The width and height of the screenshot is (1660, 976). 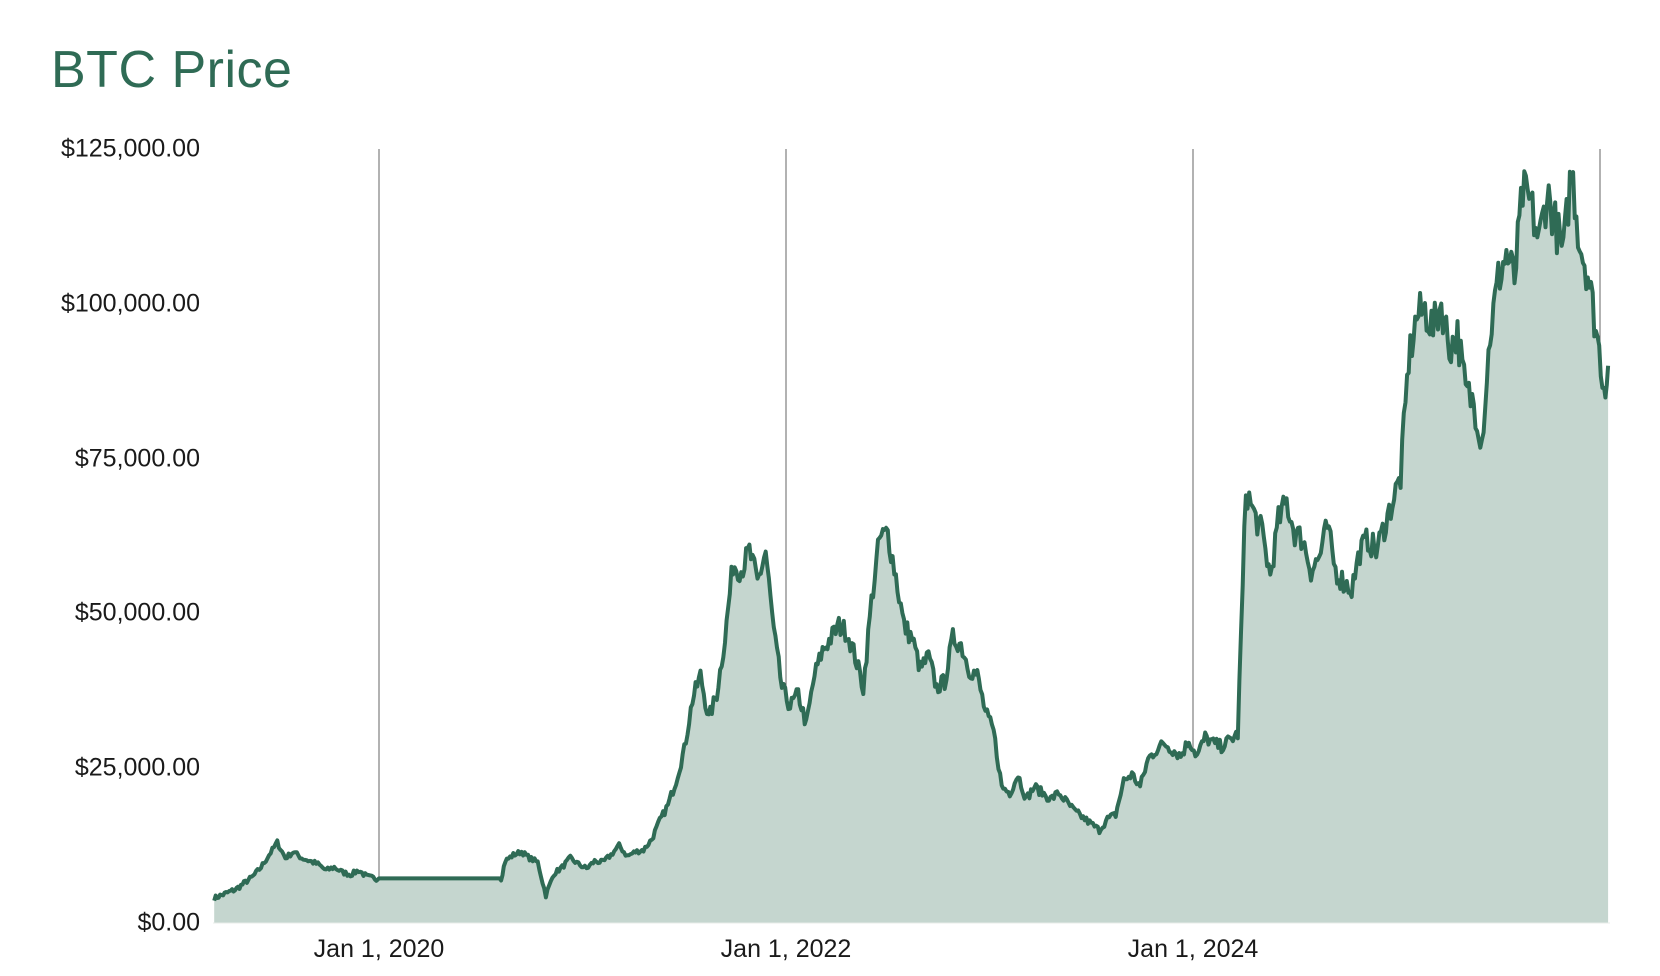 I want to click on x-tick-label: Jan 1, 2022, so click(x=786, y=949).